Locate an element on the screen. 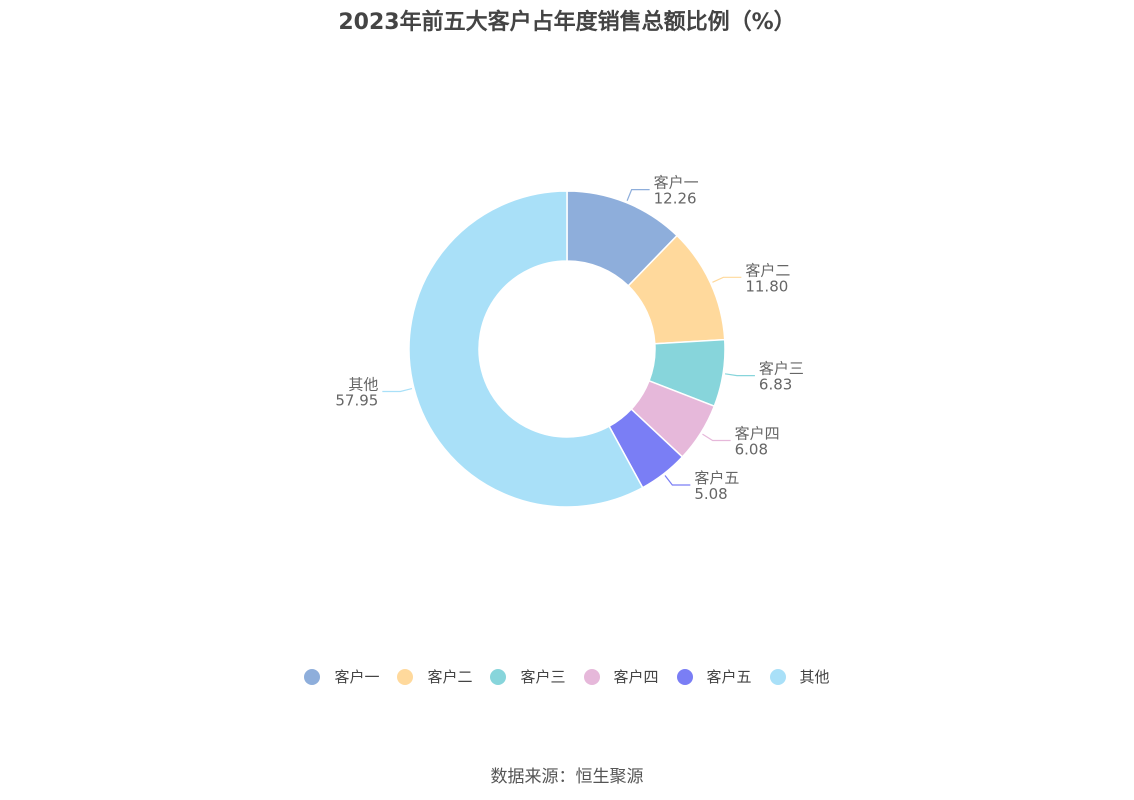  slice-label-5: 客户五 is located at coordinates (716, 478).